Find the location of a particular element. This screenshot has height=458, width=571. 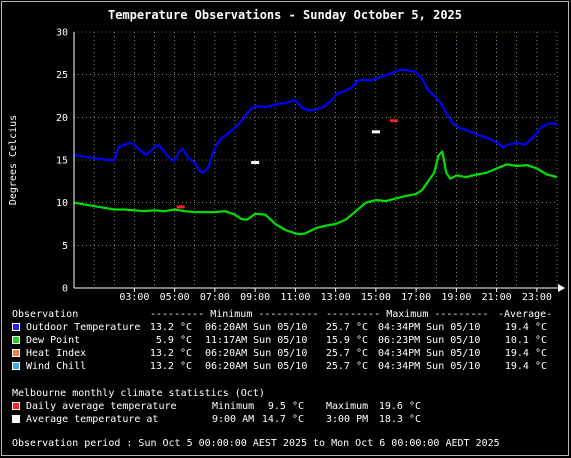

legend-label: Outdoor Temperature is located at coordinates (83, 327).